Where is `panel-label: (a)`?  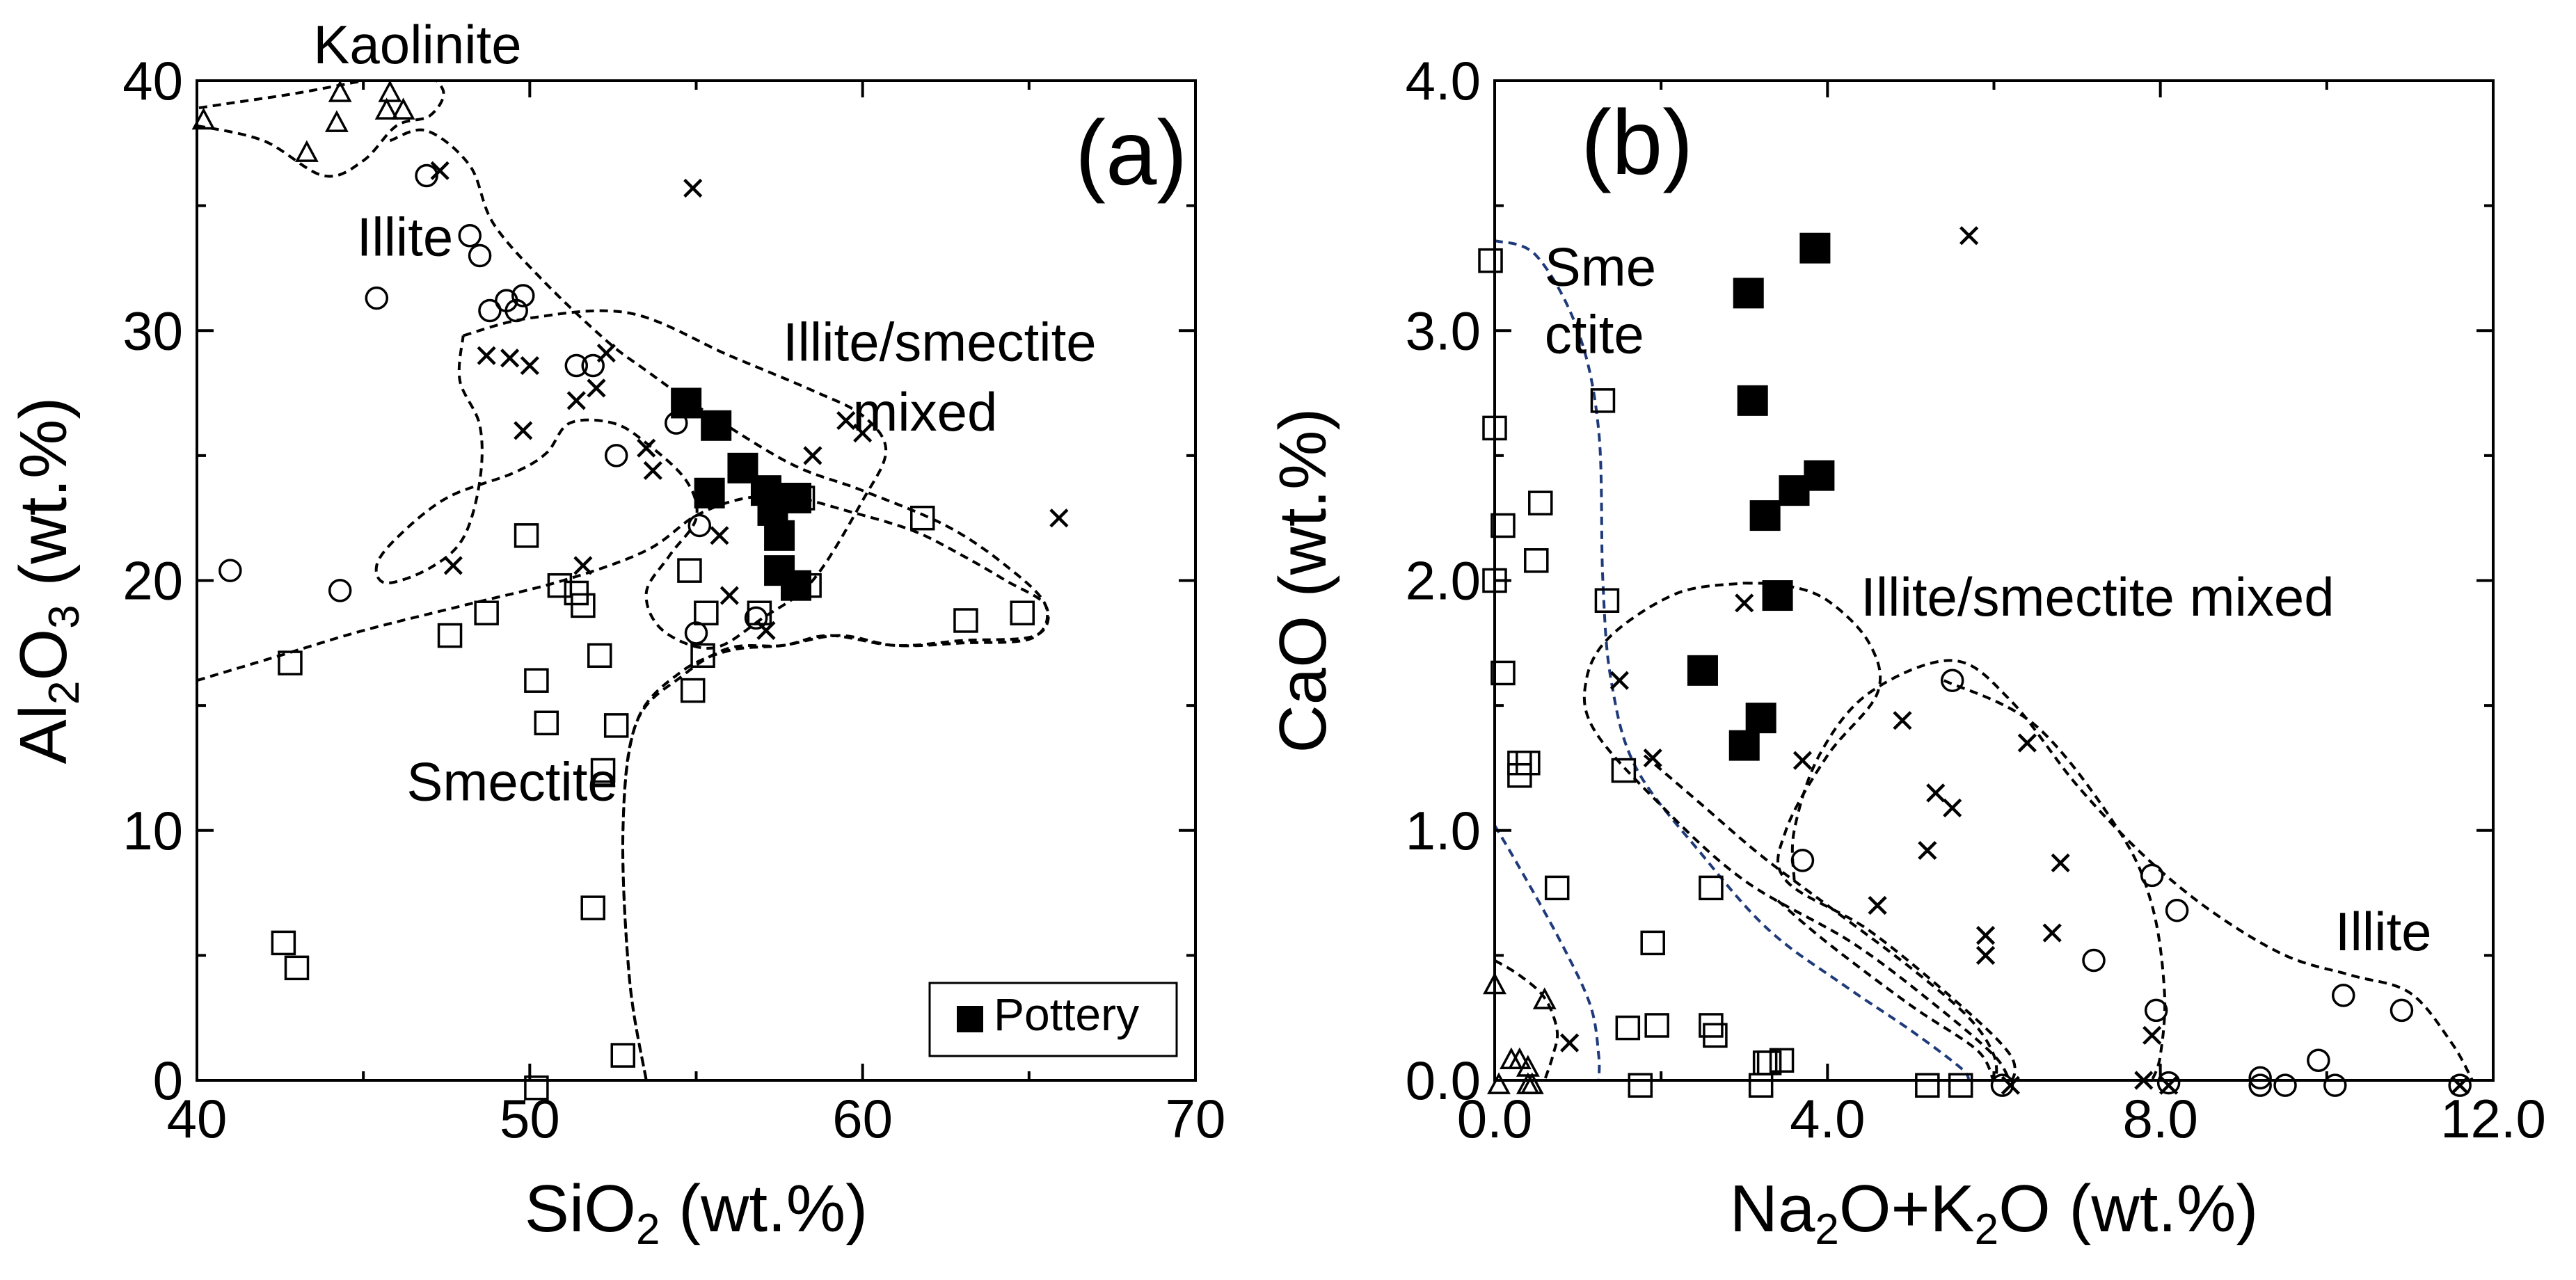
panel-label: (a) is located at coordinates (1131, 153).